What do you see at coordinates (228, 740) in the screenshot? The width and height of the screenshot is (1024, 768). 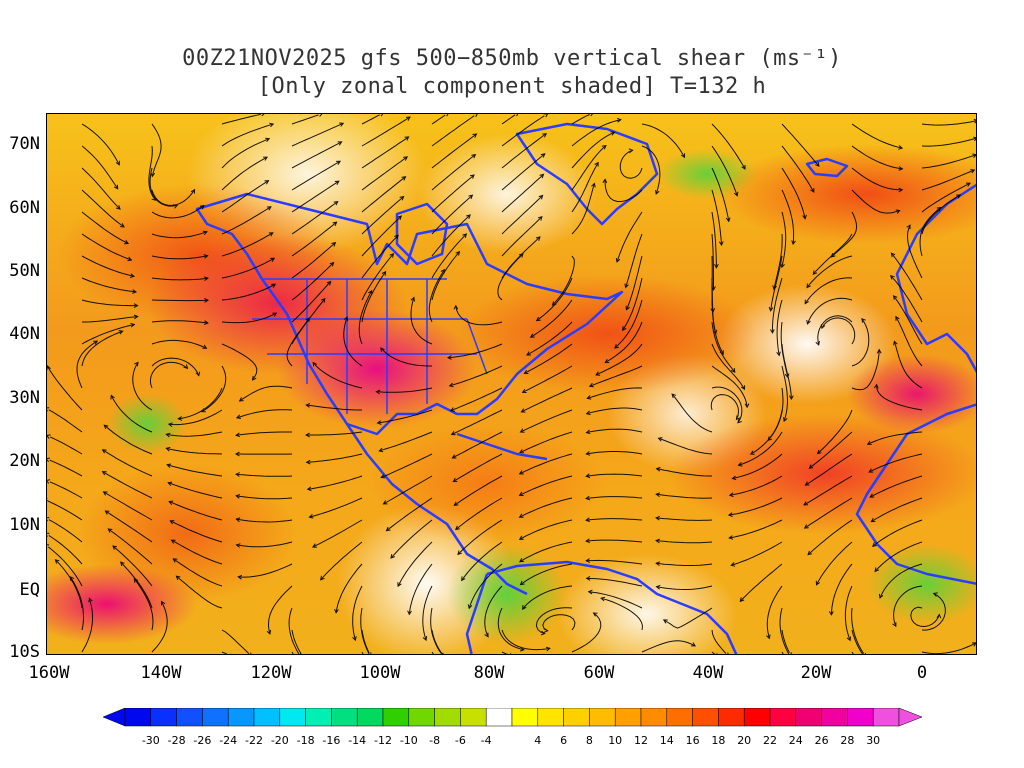 I see `colorbar-label: -24` at bounding box center [228, 740].